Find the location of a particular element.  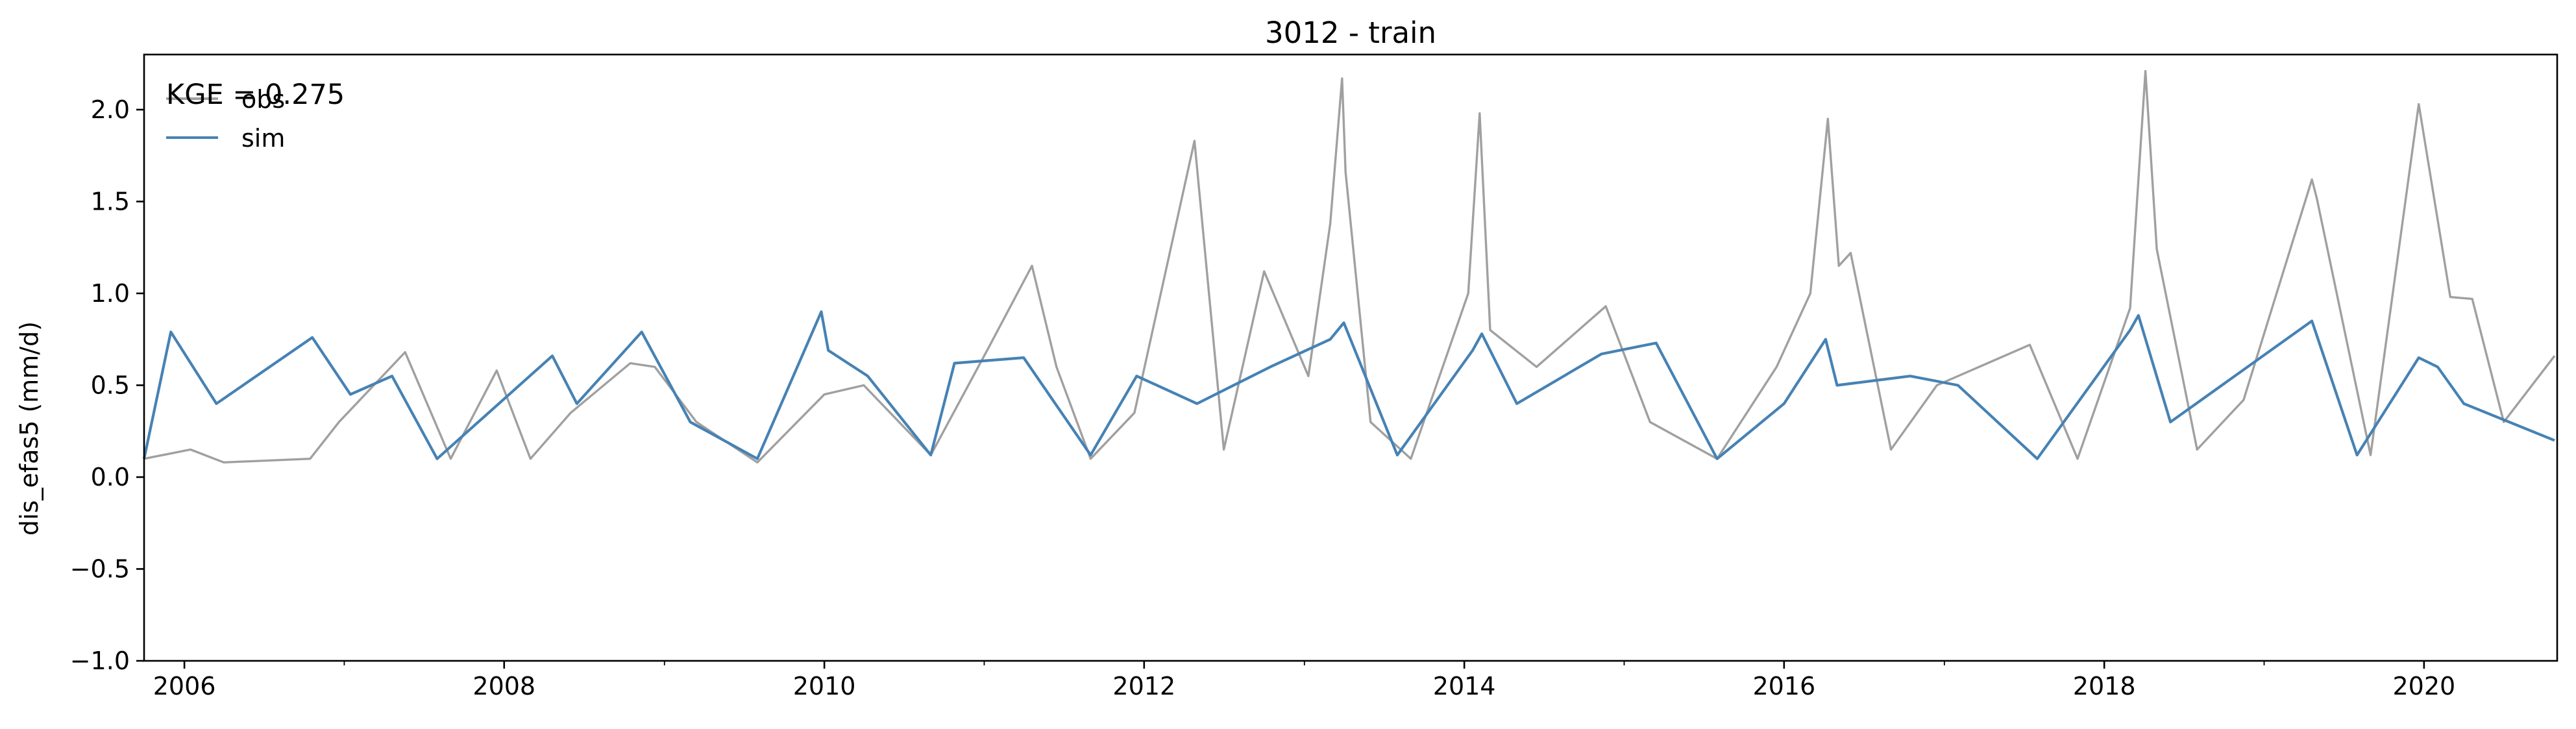

chart-title: 3012 - train is located at coordinates (1350, 33).